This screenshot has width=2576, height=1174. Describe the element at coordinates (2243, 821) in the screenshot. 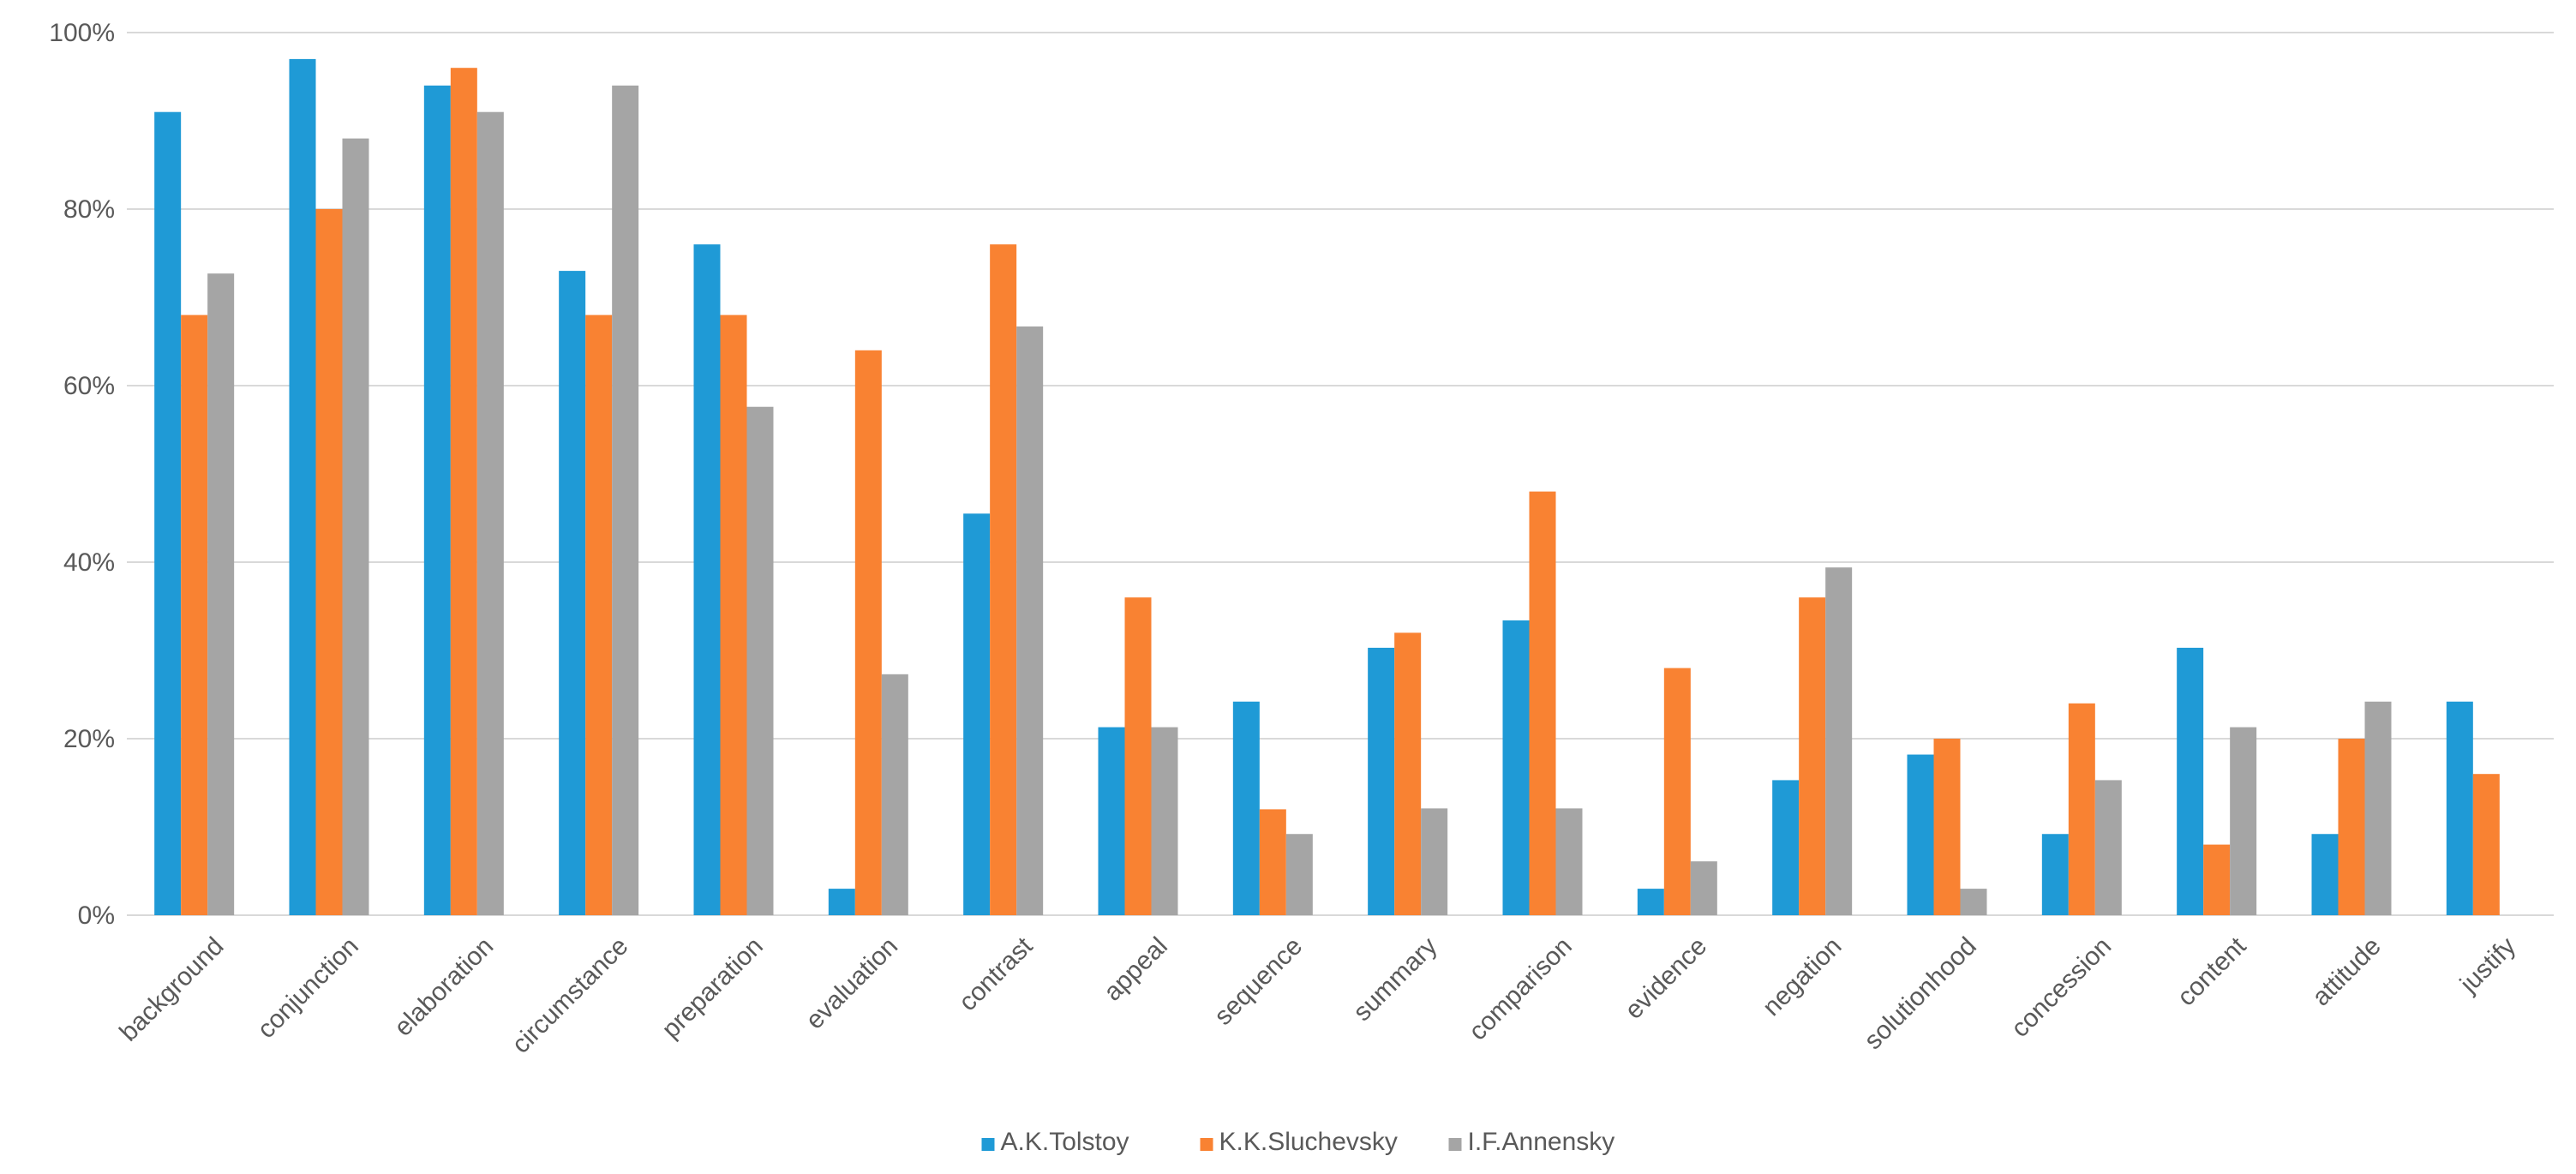

I see `bar-i-f-annensky-content` at that location.